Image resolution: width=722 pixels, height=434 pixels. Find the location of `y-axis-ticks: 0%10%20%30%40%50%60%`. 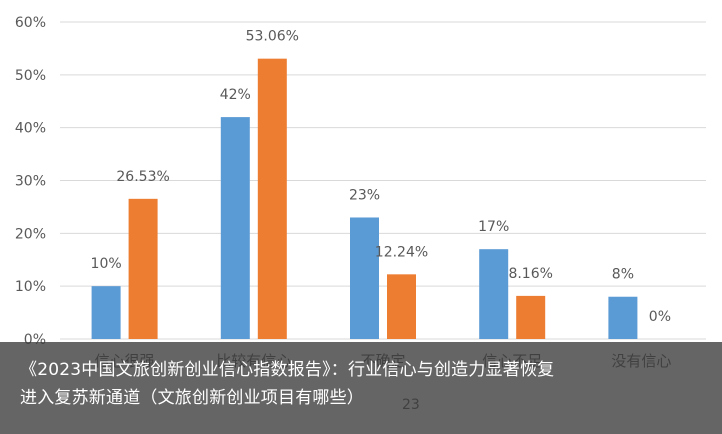

y-axis-ticks: 0%10%20%30%40%50%60% is located at coordinates (30, 181).